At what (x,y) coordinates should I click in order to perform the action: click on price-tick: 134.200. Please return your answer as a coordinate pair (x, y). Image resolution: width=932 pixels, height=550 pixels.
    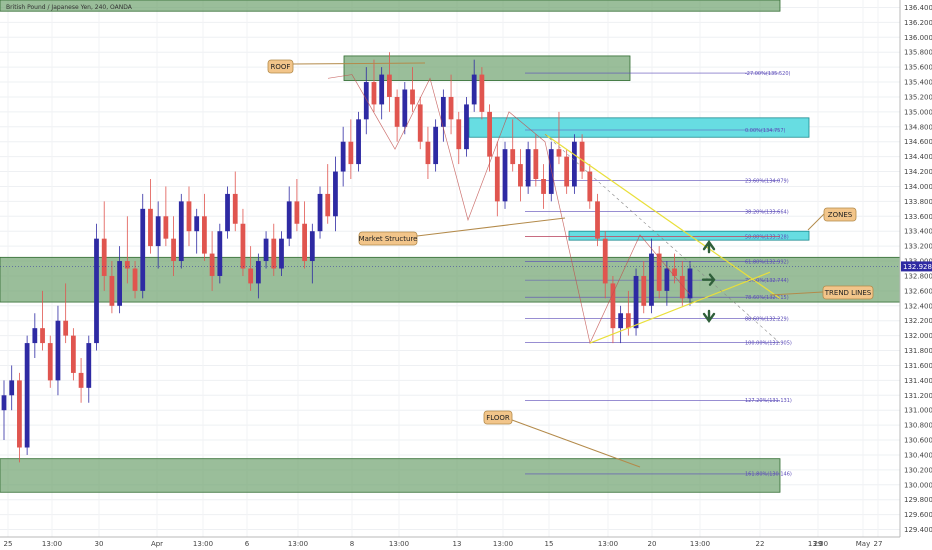
    Looking at the image, I should click on (918, 172).